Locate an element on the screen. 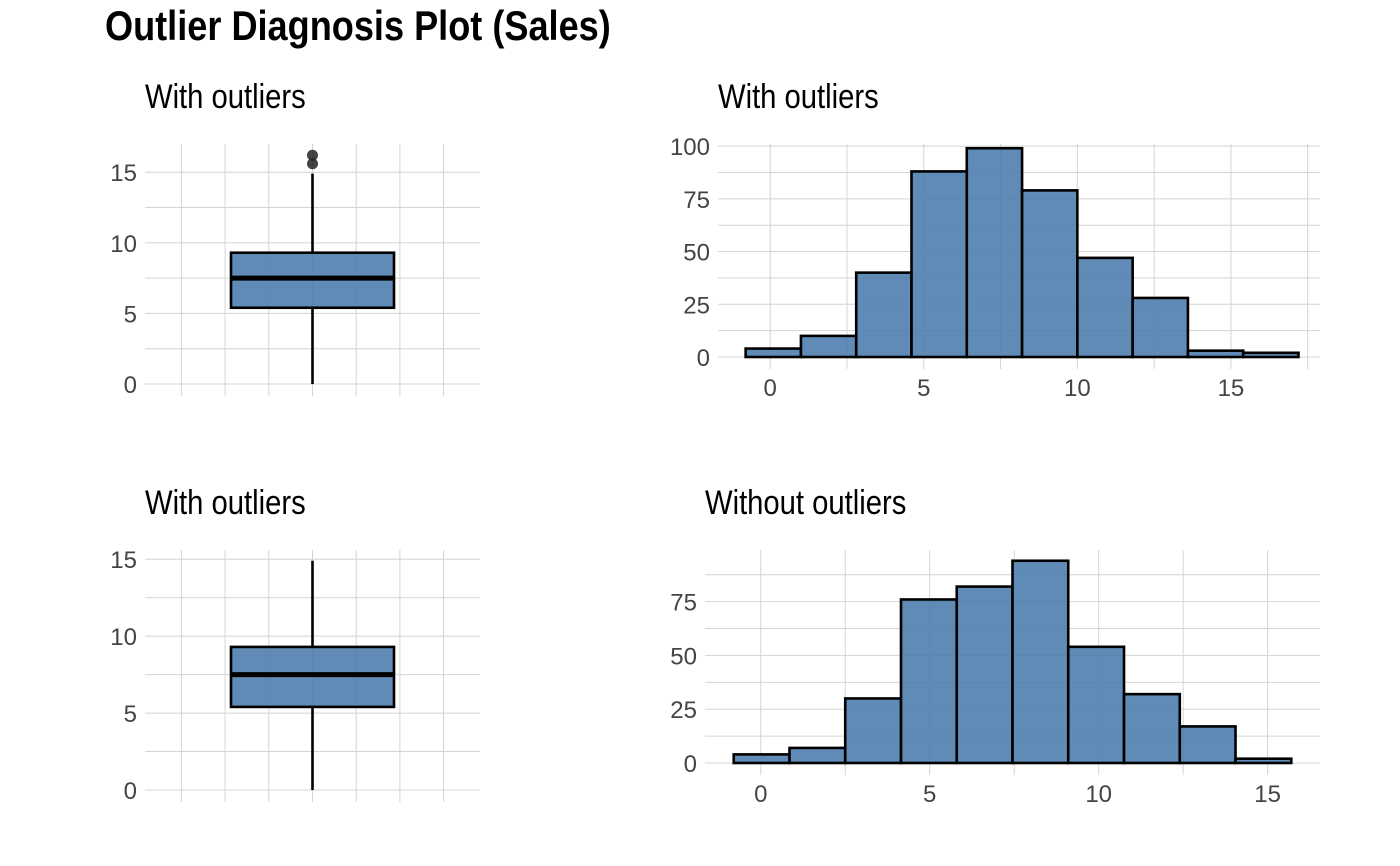 This screenshot has height=866, width=1400. panel-title-0: With outliers is located at coordinates (225, 96).